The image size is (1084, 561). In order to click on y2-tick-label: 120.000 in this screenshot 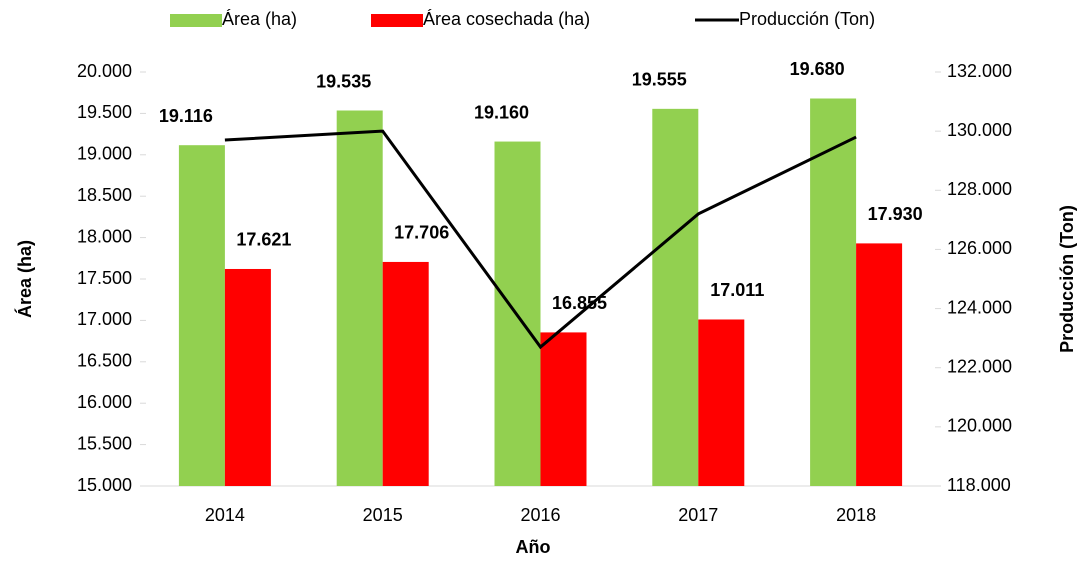, I will do `click(979, 426)`.